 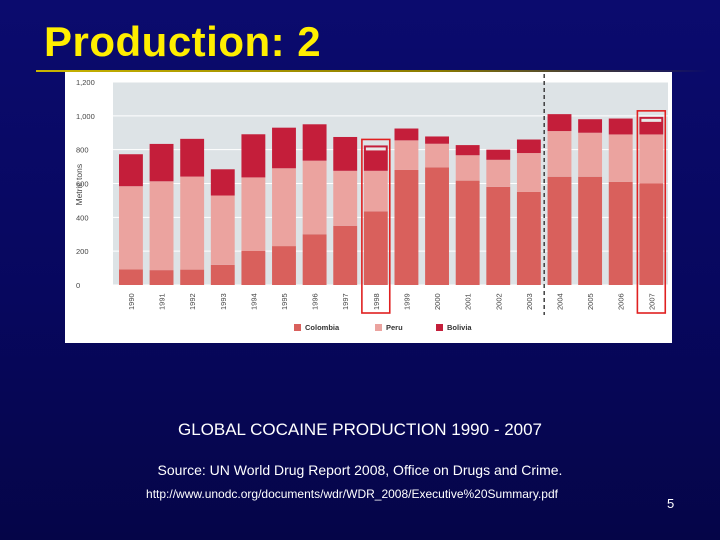 I want to click on bar-colombia-1996, so click(x=314, y=259).